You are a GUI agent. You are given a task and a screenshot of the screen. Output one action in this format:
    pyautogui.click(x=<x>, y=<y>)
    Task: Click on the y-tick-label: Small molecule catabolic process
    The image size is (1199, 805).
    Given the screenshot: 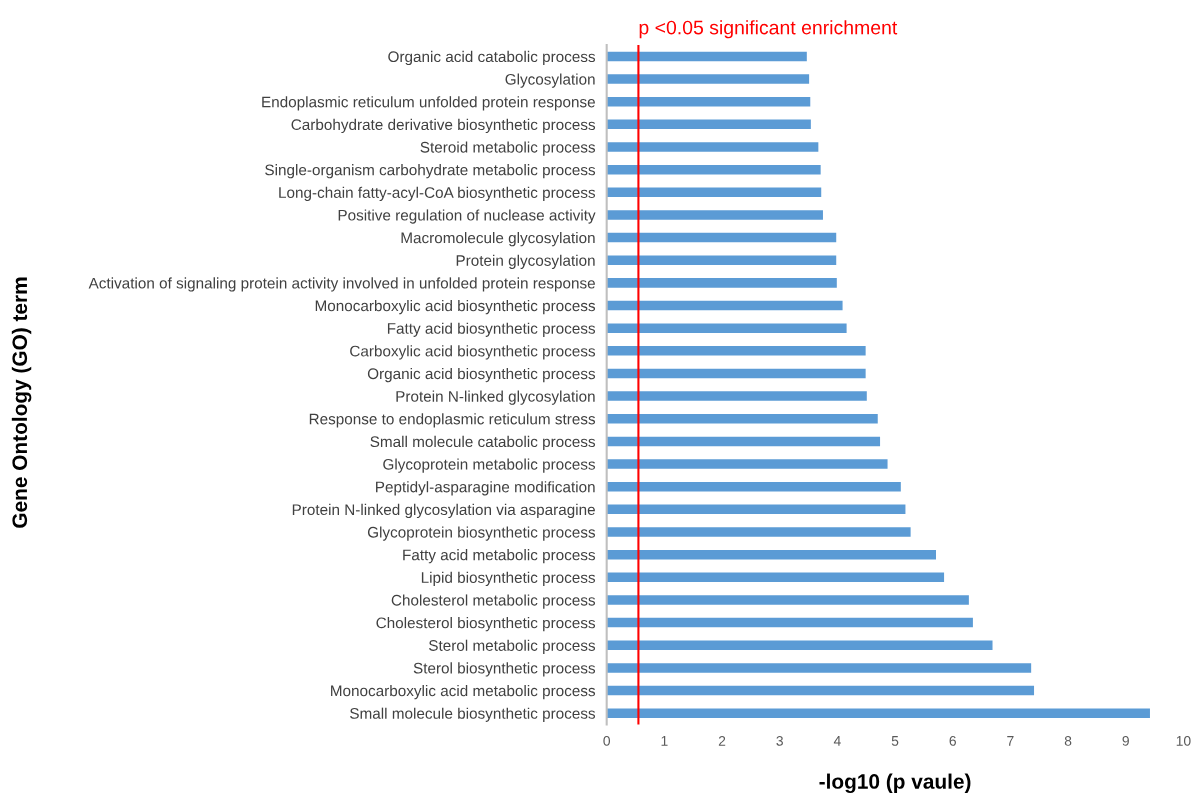 What is the action you would take?
    pyautogui.click(x=483, y=443)
    